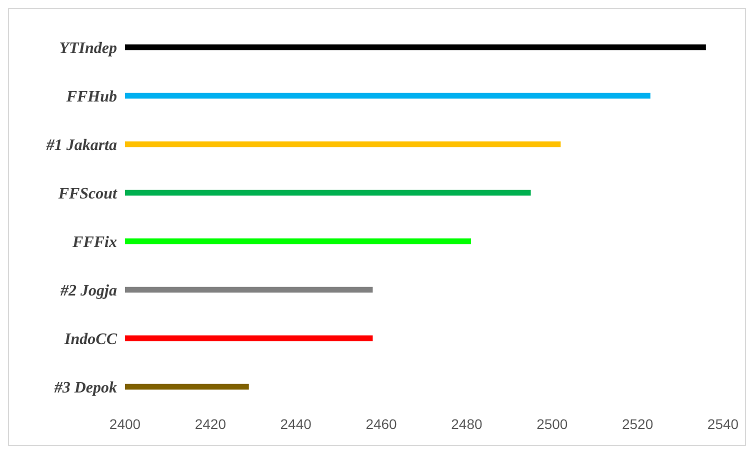 Image resolution: width=752 pixels, height=452 pixels. Describe the element at coordinates (296, 424) in the screenshot. I see `x-tick-label: 2440` at that location.